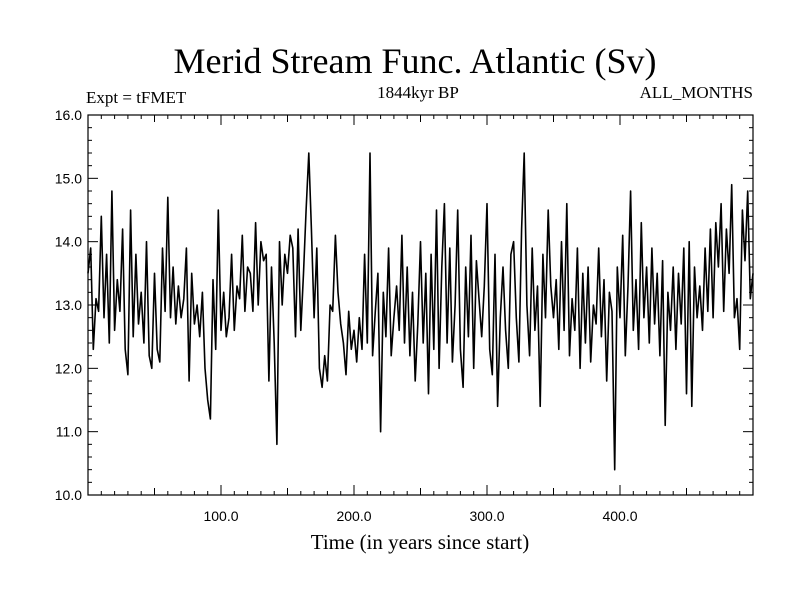  Describe the element at coordinates (68, 242) in the screenshot. I see `y-tick-label: 14.0` at that location.